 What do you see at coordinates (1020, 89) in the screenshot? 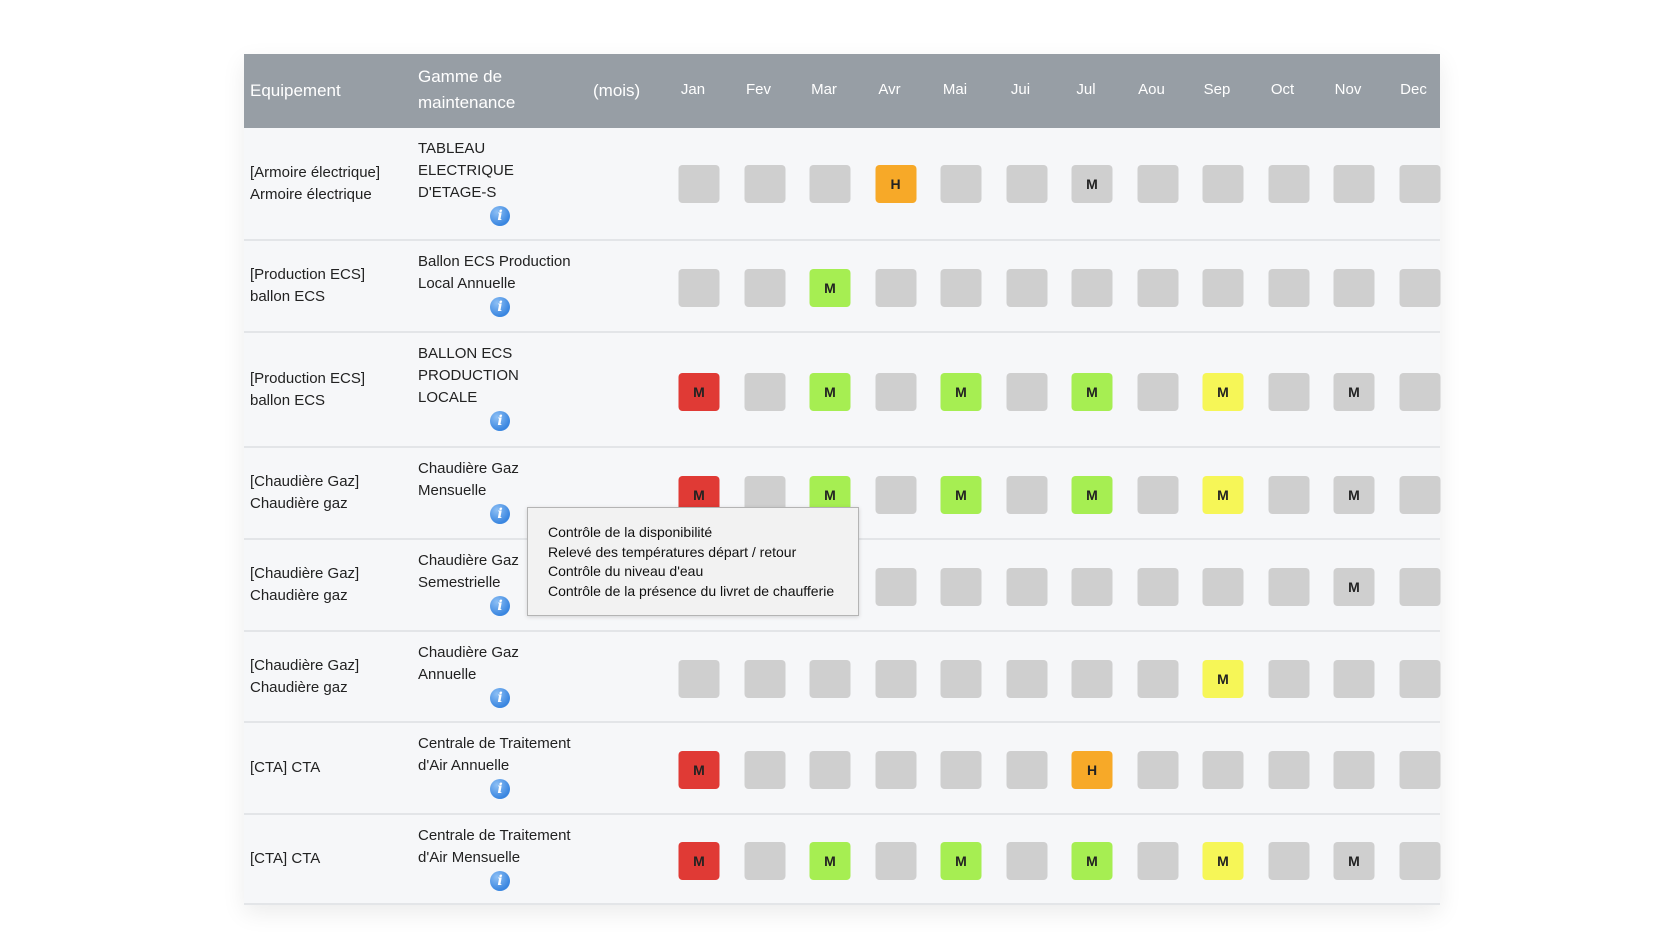
I see `header-month-jui: Jui` at bounding box center [1020, 89].